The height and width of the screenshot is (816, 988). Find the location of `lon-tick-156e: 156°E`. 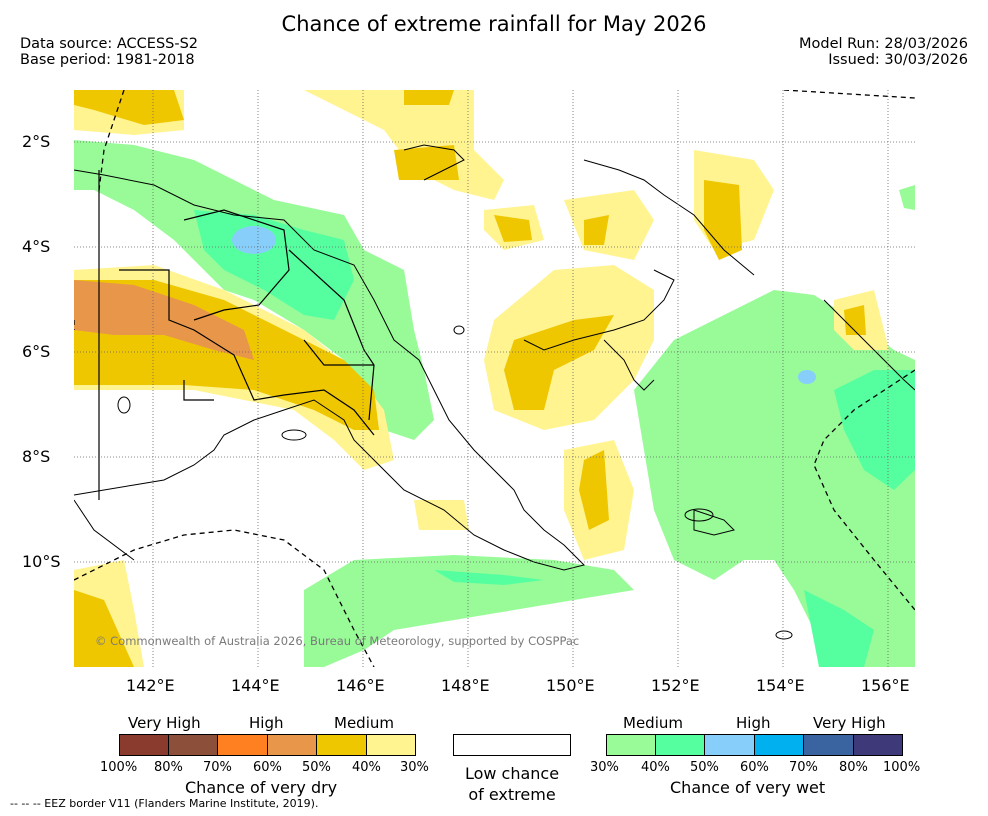

lon-tick-156e: 156°E is located at coordinates (885, 685).